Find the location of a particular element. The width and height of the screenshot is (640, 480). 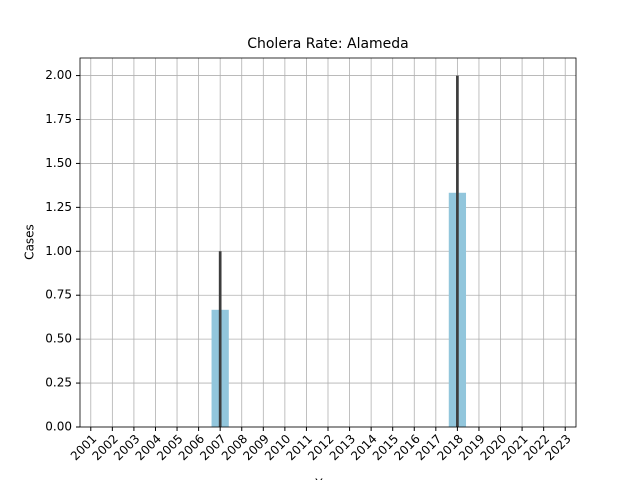

y-tick-label: 1.75 is located at coordinates (58, 119).